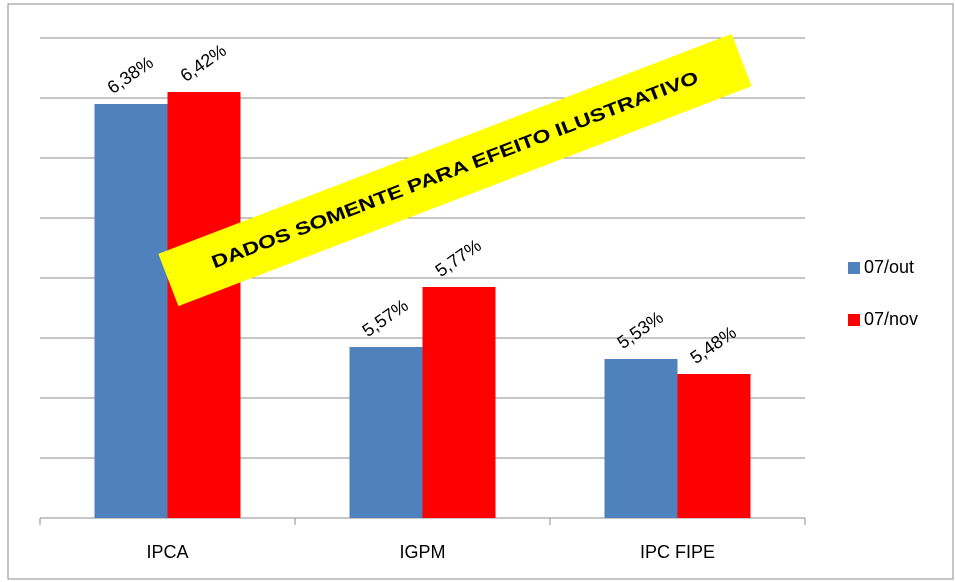 The image size is (955, 582). I want to click on x-tick-label: IPC FIPE, so click(677, 552).